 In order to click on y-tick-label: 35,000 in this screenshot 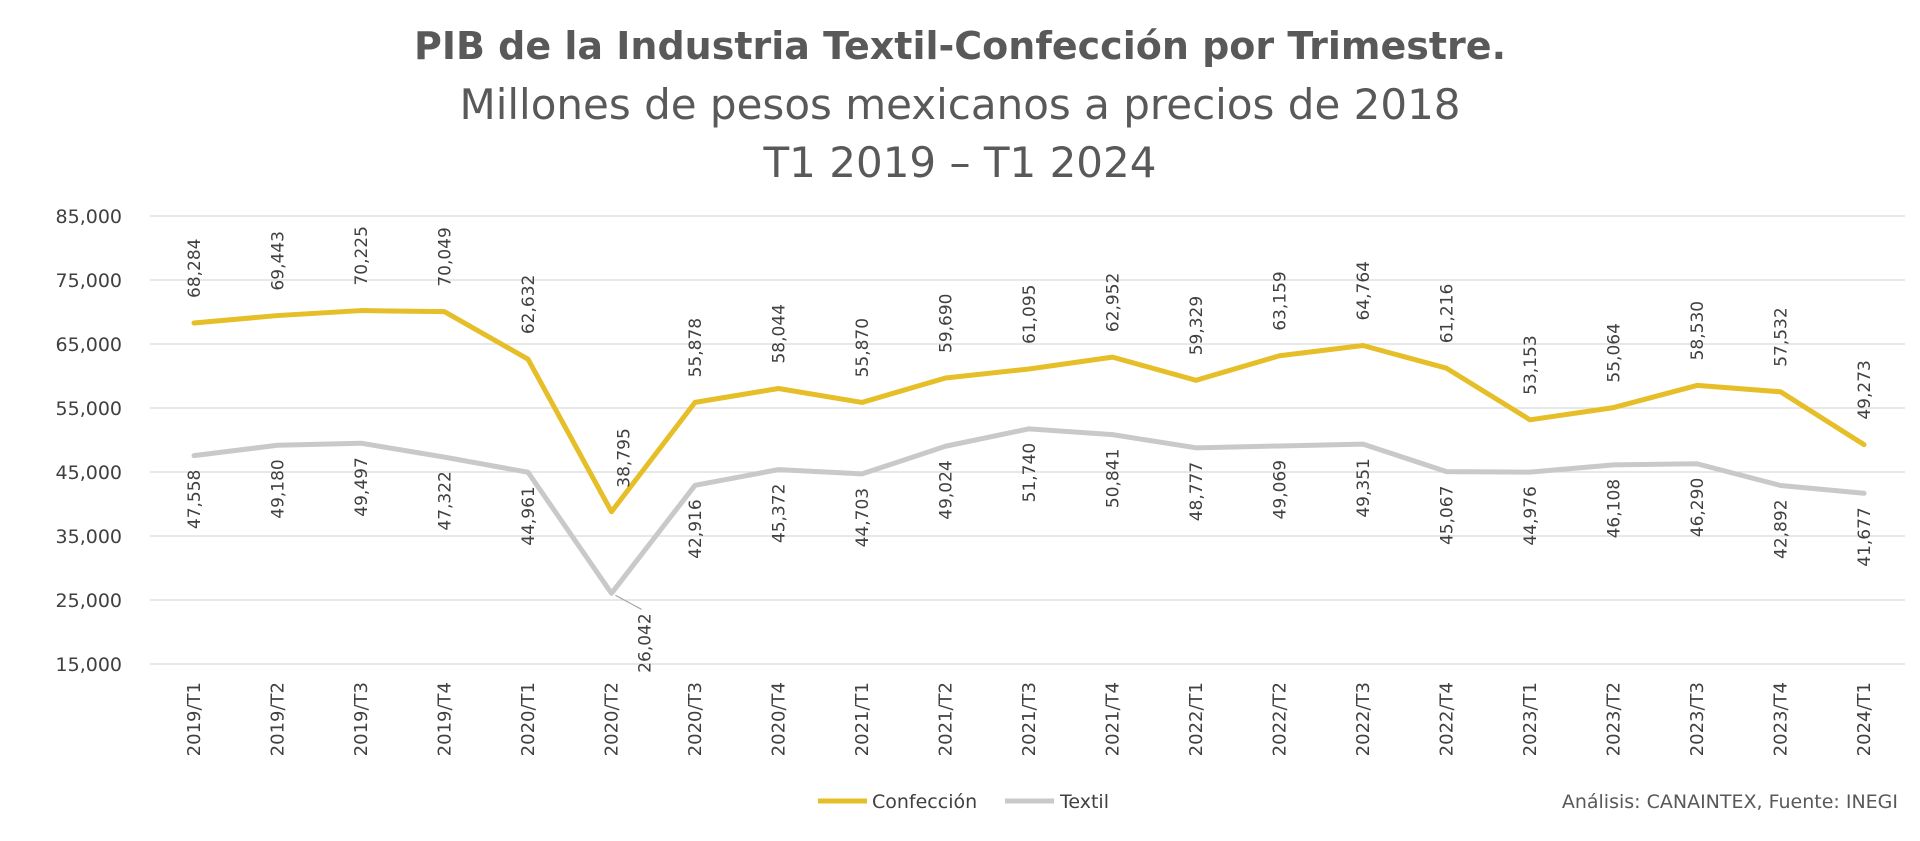, I will do `click(89, 537)`.